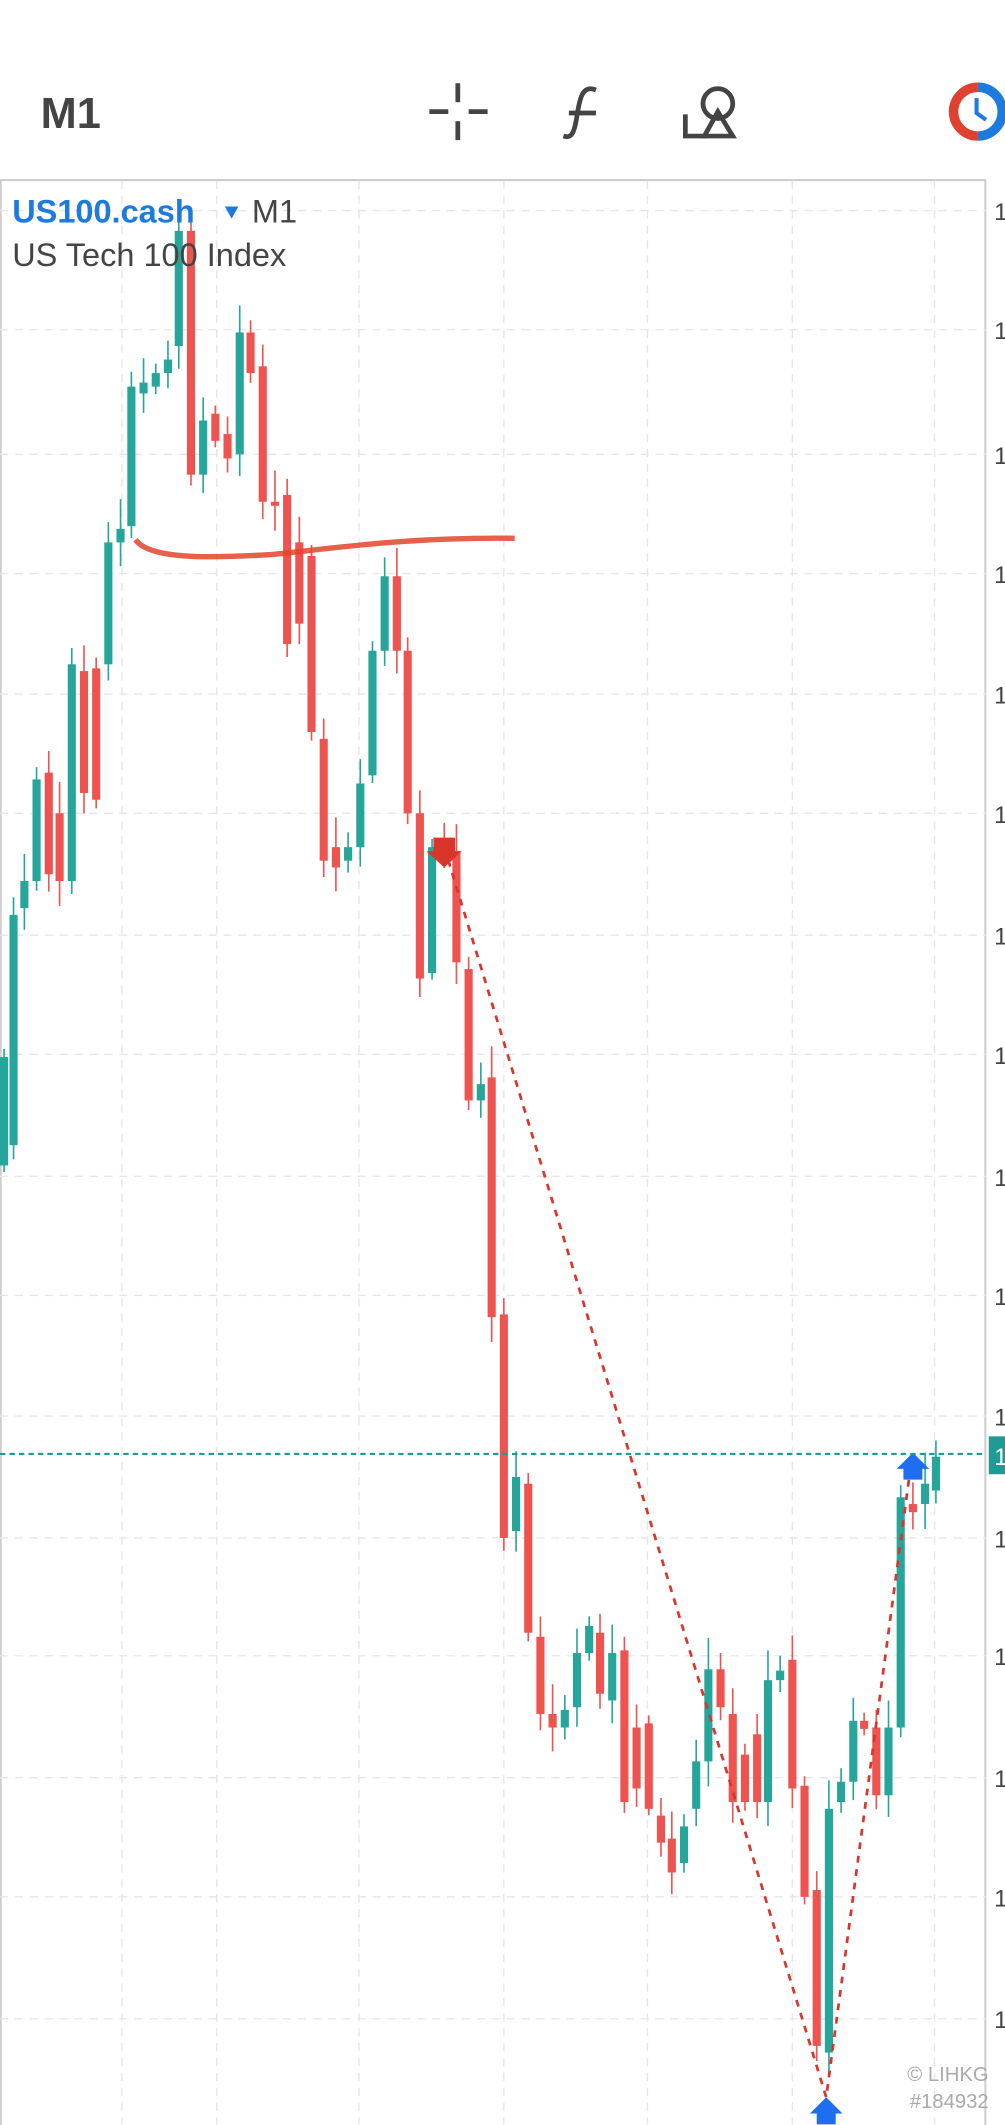 This screenshot has height=2125, width=1005. What do you see at coordinates (458, 112) in the screenshot?
I see `crosshair-icon` at bounding box center [458, 112].